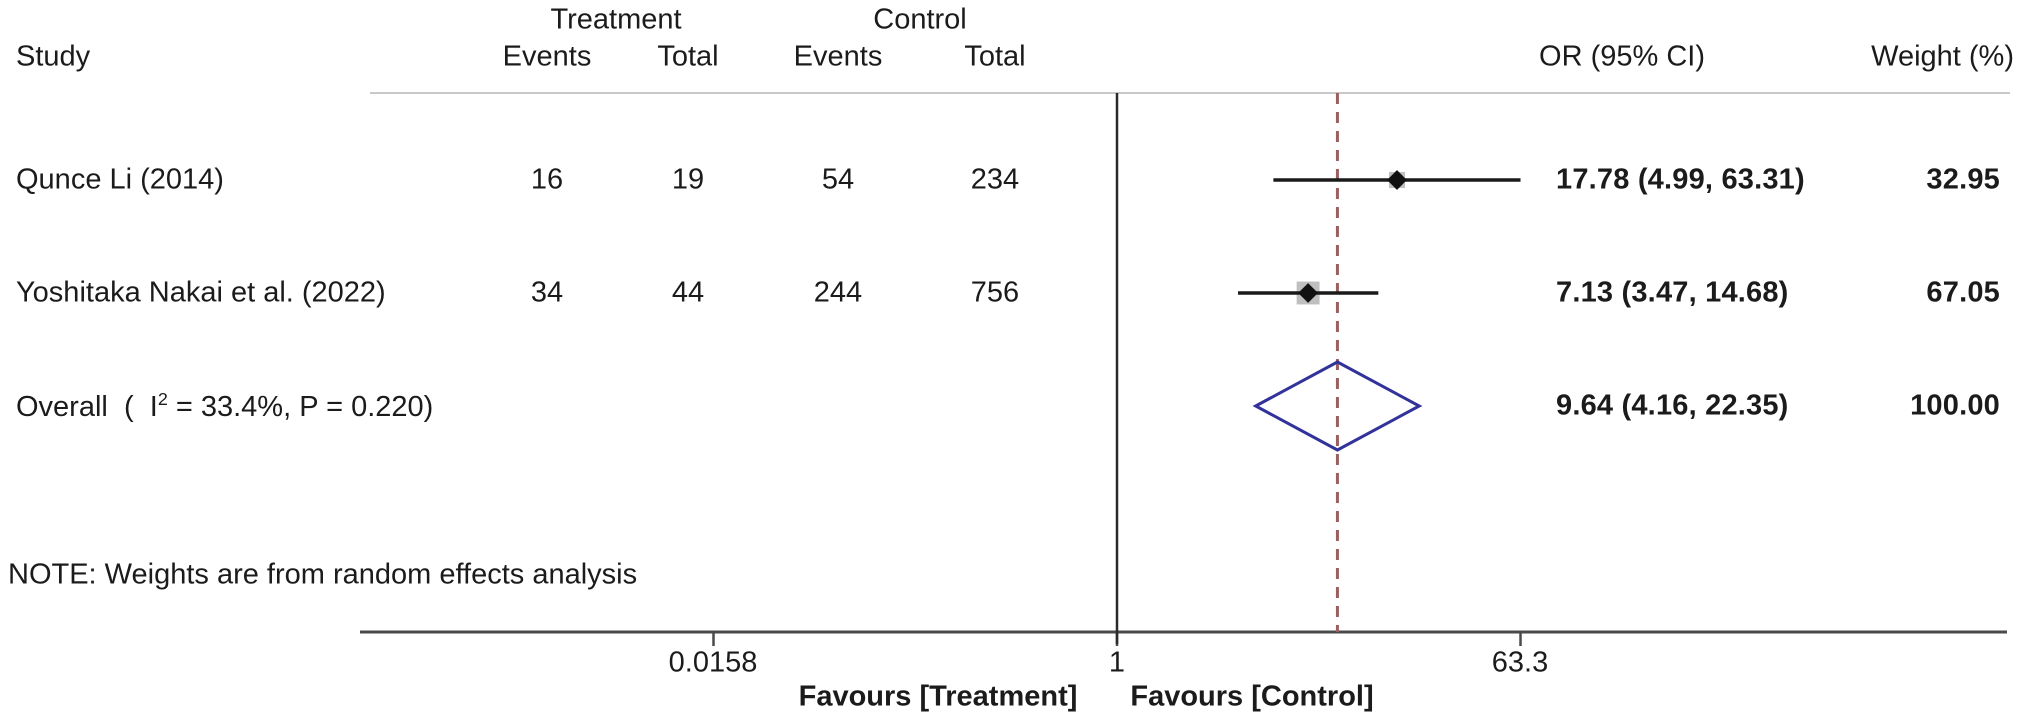 The height and width of the screenshot is (726, 2032). I want to click on cell-t-events: 16, so click(547, 179).